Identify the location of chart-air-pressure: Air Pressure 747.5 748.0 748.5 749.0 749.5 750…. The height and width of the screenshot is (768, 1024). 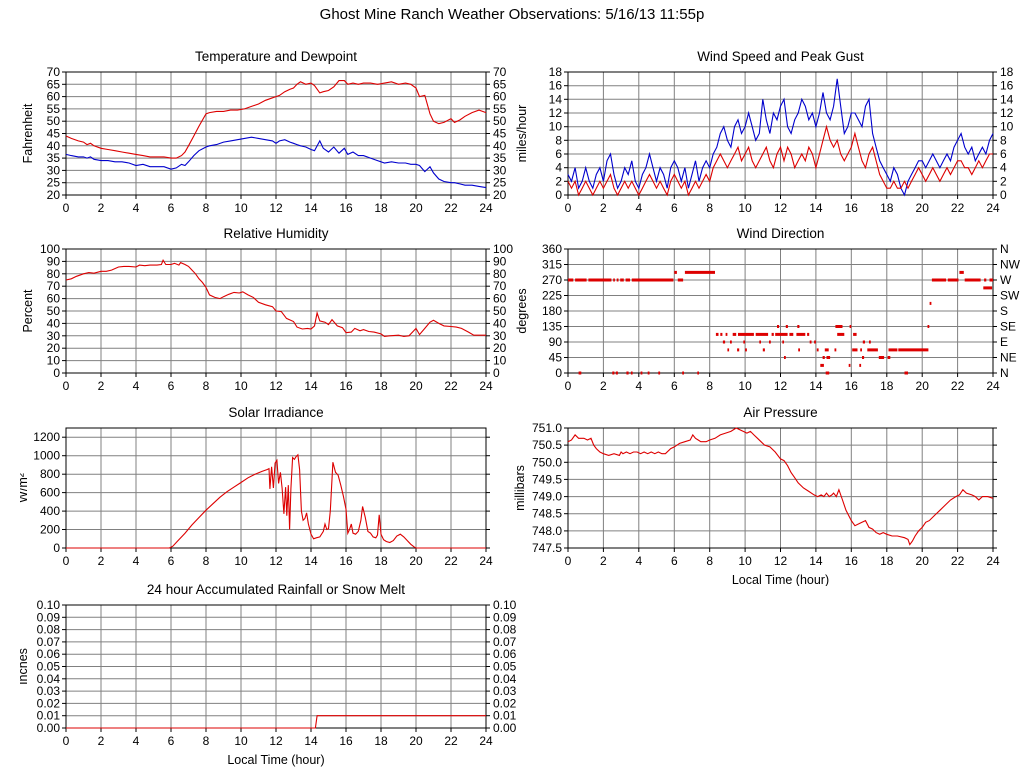
(768, 493).